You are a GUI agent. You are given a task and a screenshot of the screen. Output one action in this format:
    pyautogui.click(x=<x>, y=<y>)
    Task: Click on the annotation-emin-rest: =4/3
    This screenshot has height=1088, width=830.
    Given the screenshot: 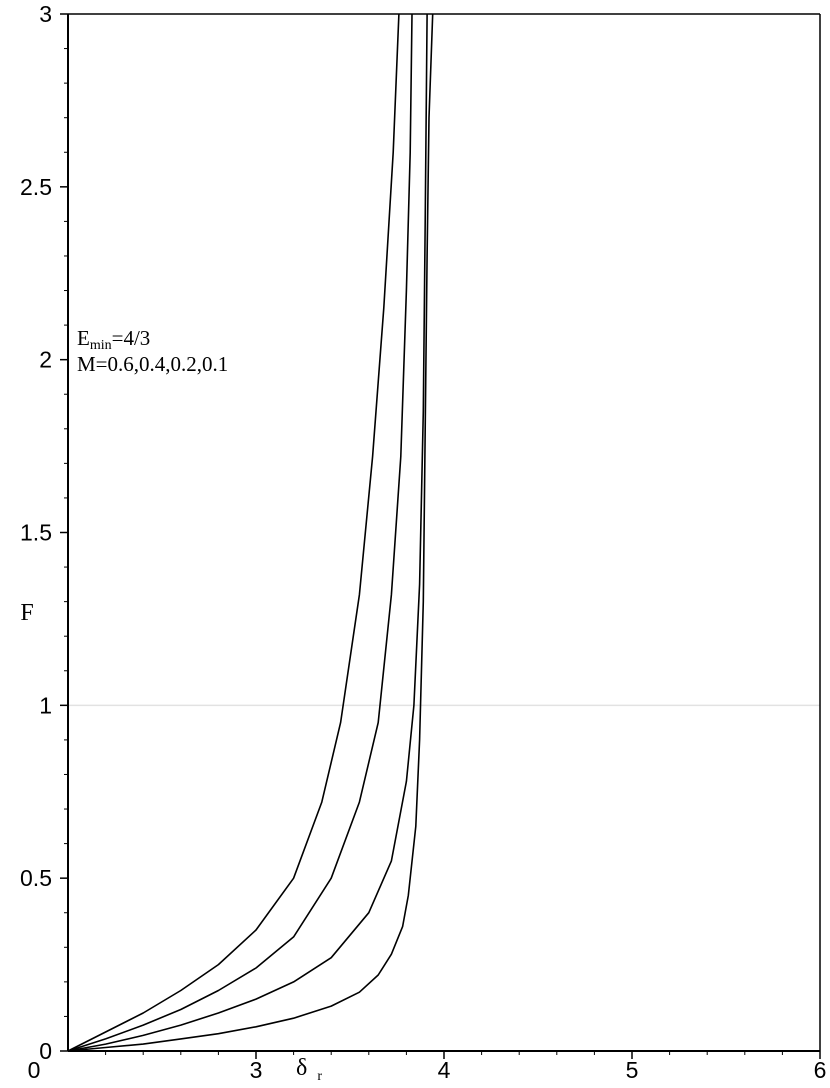 What is the action you would take?
    pyautogui.click(x=131, y=338)
    